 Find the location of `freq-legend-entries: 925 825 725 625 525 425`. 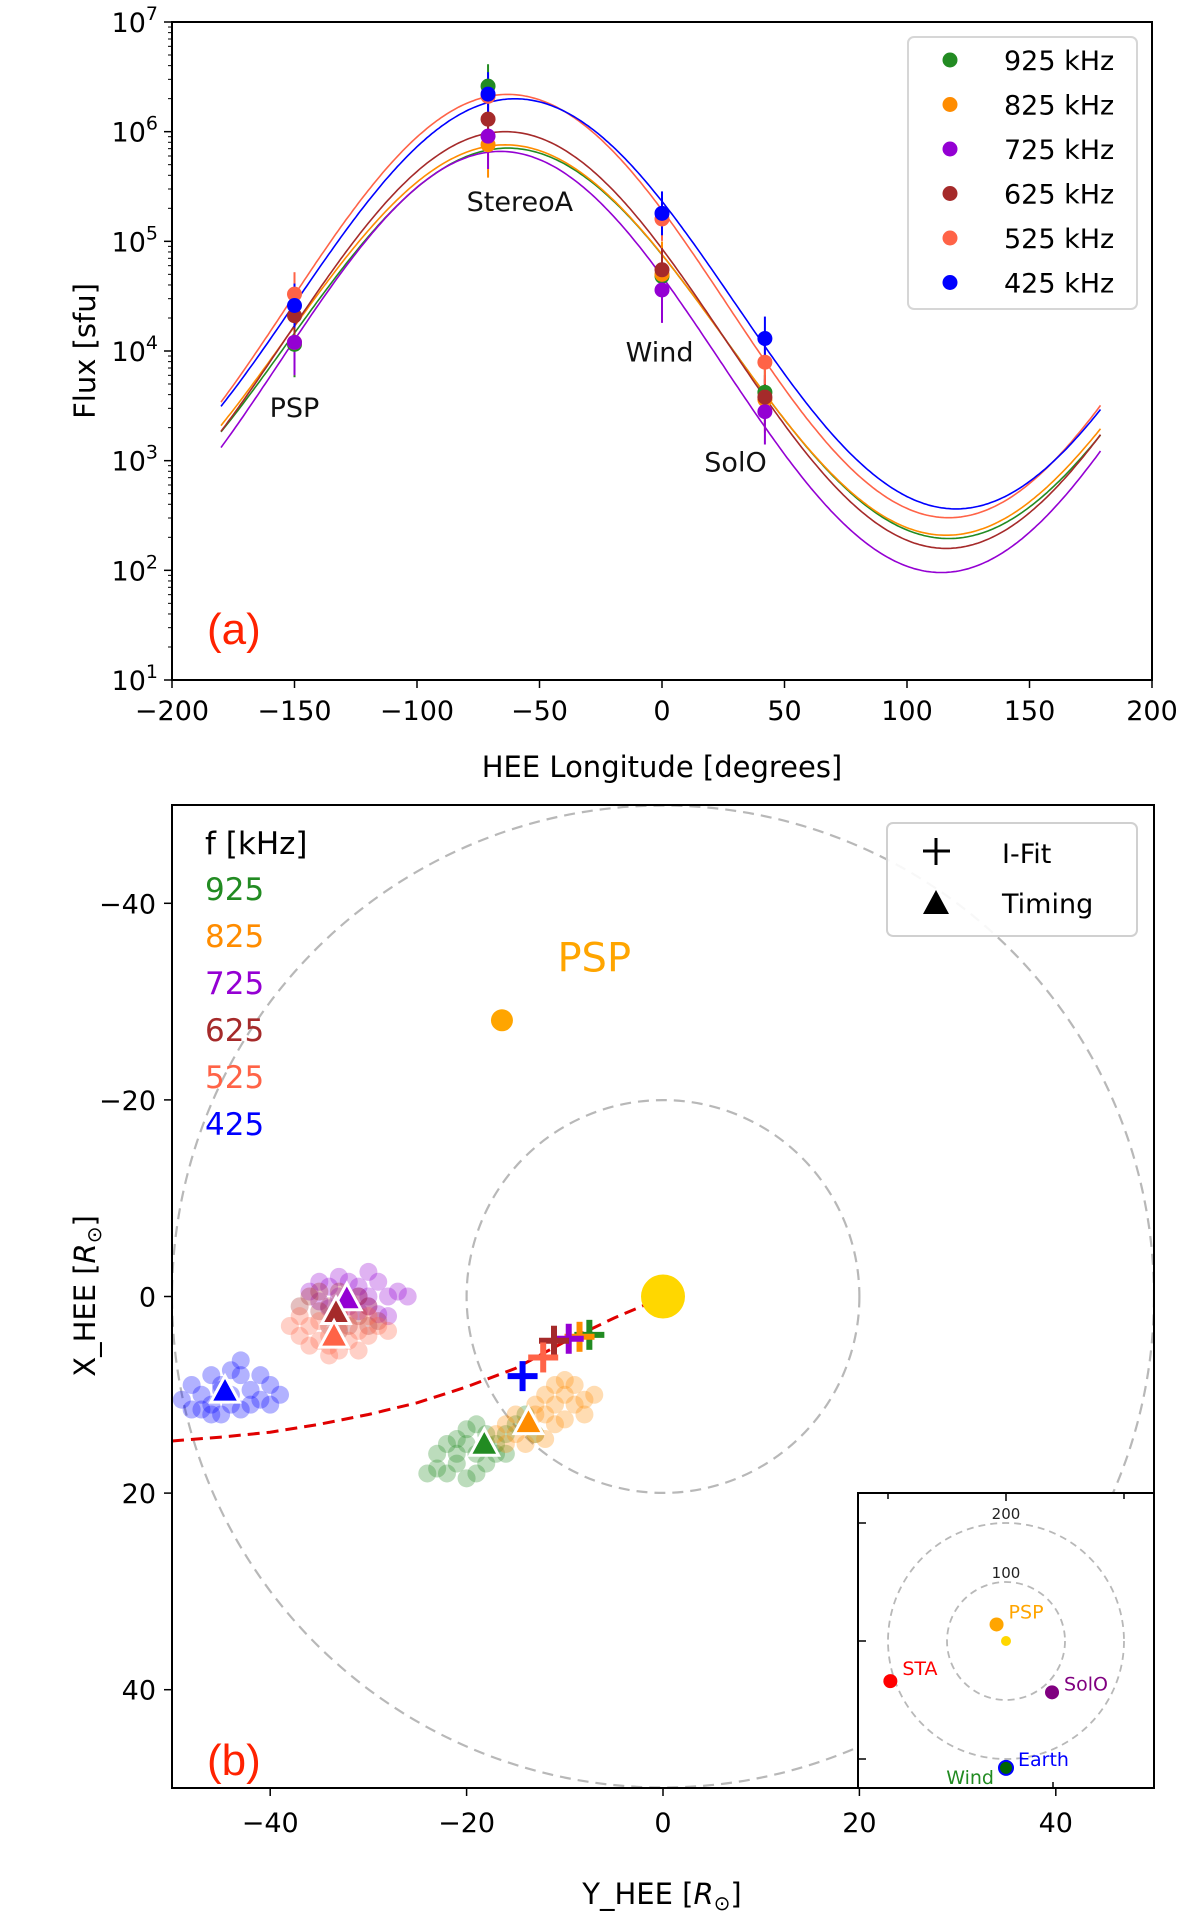

freq-legend-entries: 925 825 725 625 525 425 is located at coordinates (234, 1007).